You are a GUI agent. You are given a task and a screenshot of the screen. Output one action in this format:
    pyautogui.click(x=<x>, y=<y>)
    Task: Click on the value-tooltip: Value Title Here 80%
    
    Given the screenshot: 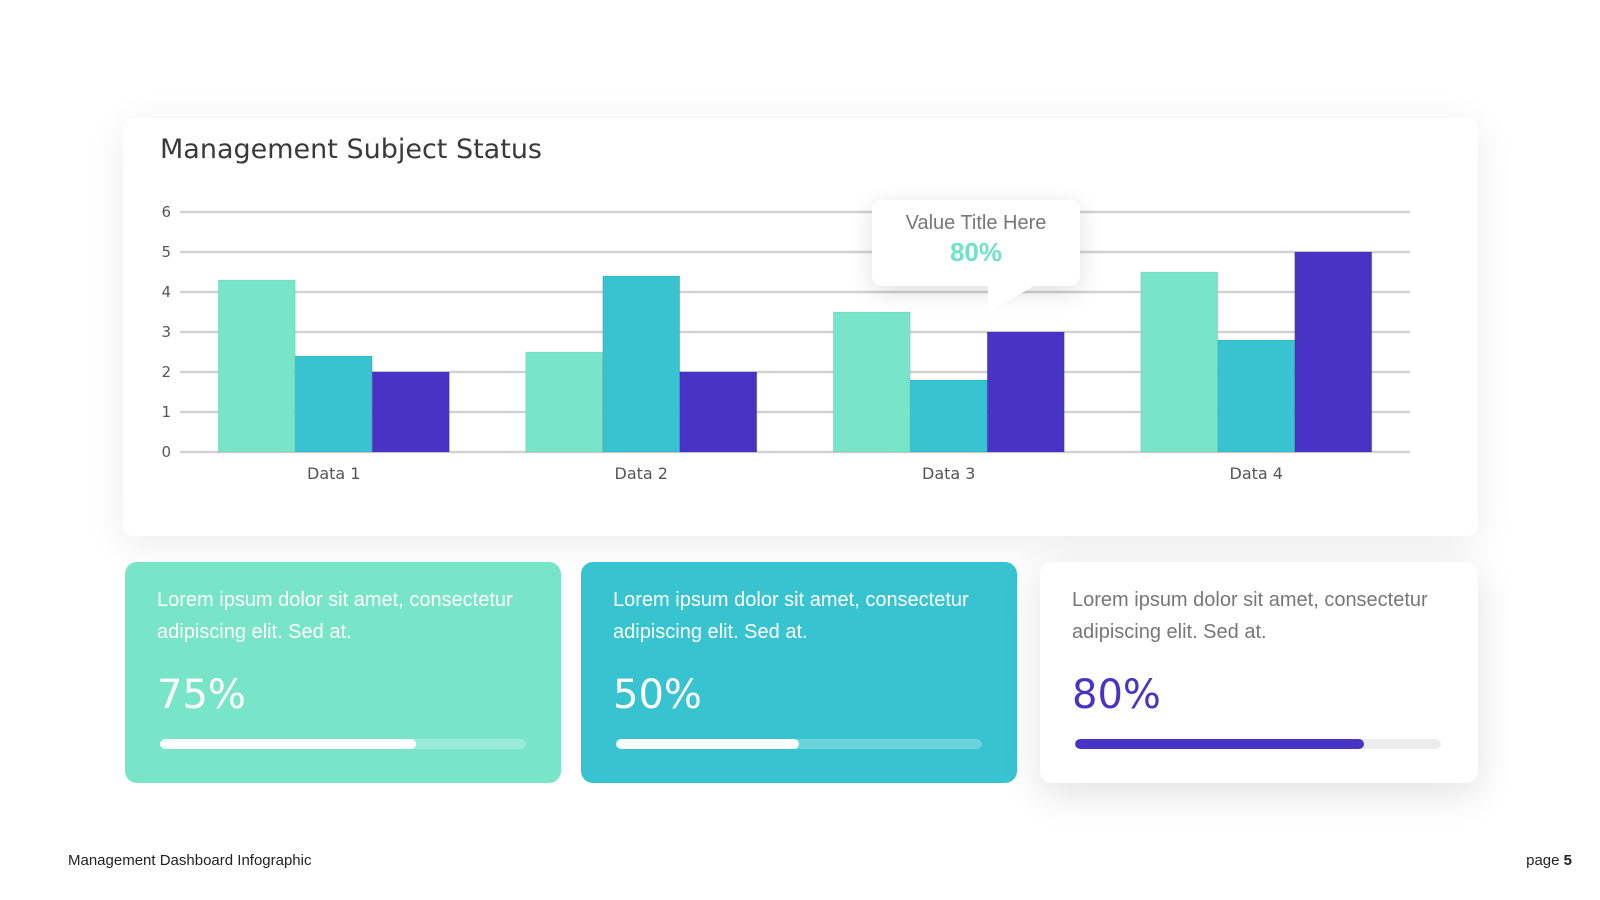 What is the action you would take?
    pyautogui.click(x=976, y=256)
    